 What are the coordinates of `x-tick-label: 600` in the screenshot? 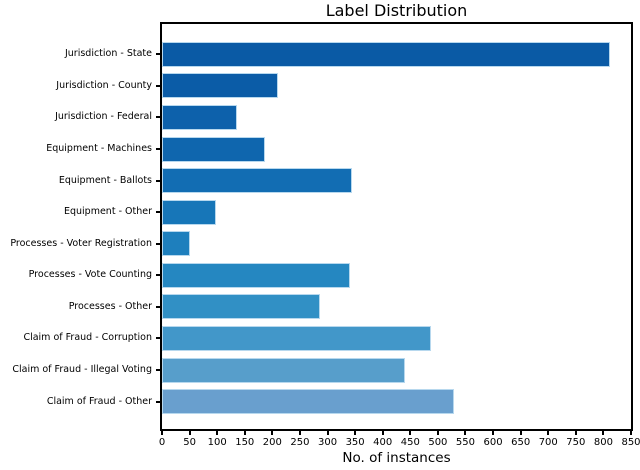 It's located at (493, 442).